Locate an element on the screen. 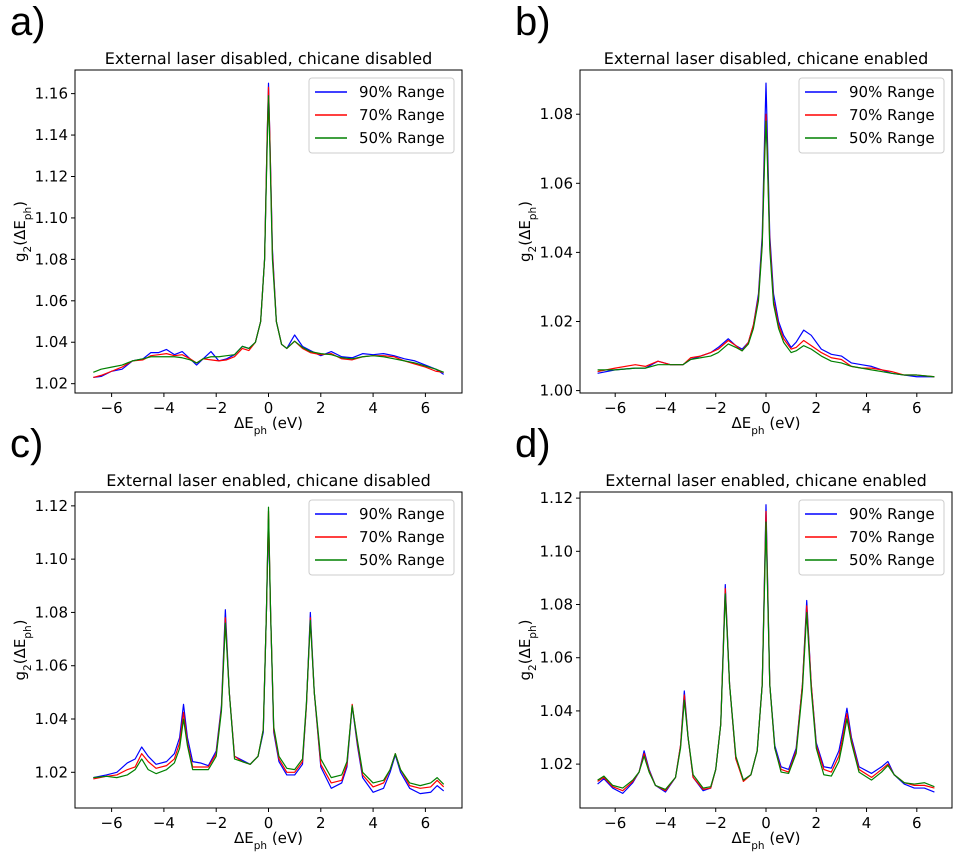 This screenshot has height=857, width=958. y-tick-label: 1.14 is located at coordinates (51, 135).